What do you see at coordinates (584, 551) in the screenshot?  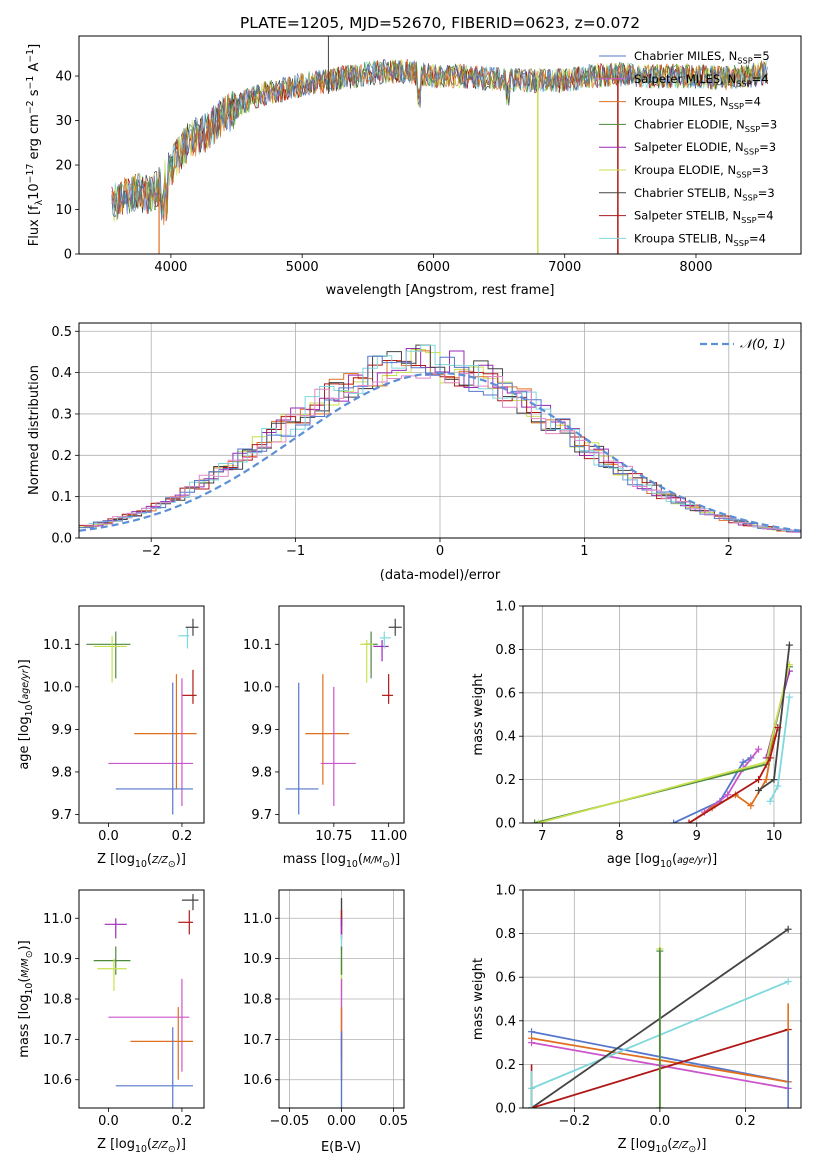 I see `x-tick-label: 1` at bounding box center [584, 551].